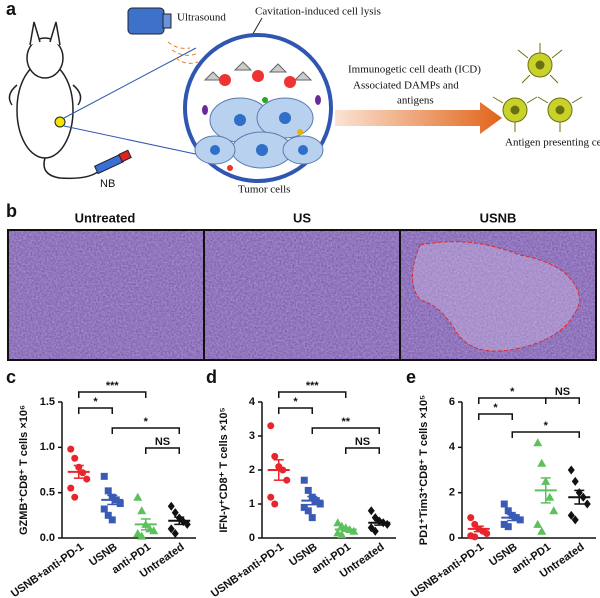 This screenshot has height=598, width=600. Describe the element at coordinates (447, 569) in the screenshot. I see `x-tick-label: USNB+anti-PD-1` at that location.